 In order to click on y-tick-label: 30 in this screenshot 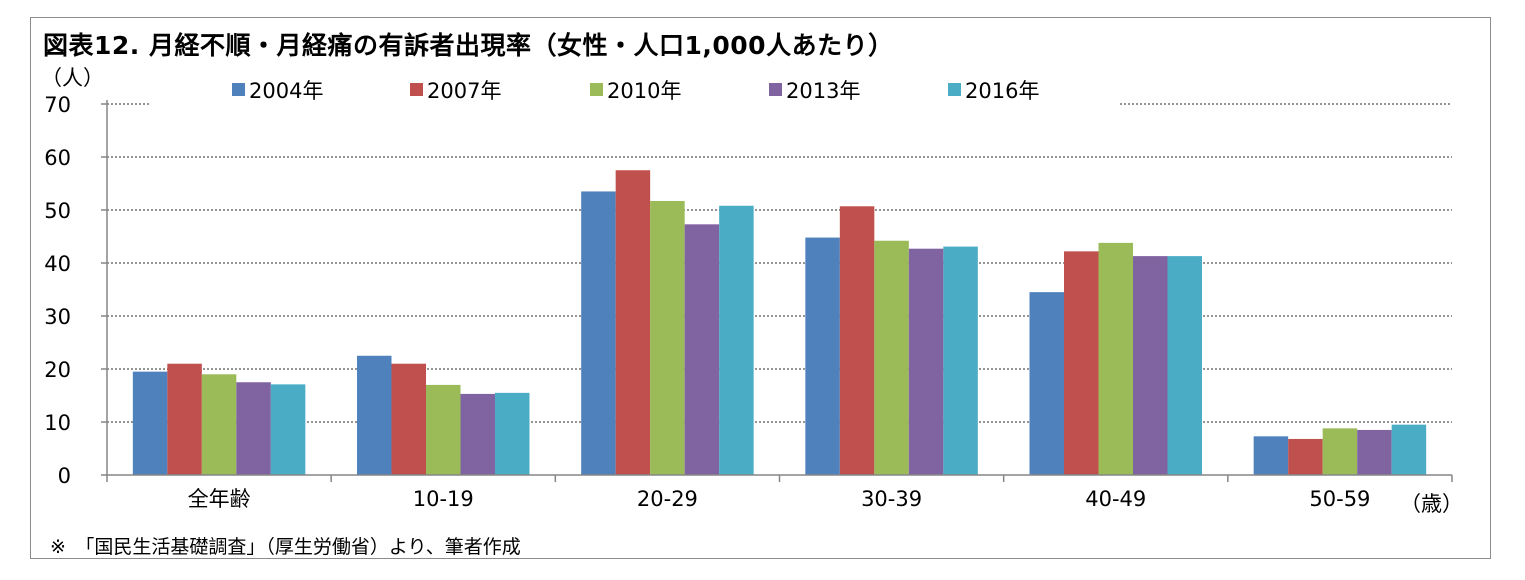, I will do `click(57, 317)`.